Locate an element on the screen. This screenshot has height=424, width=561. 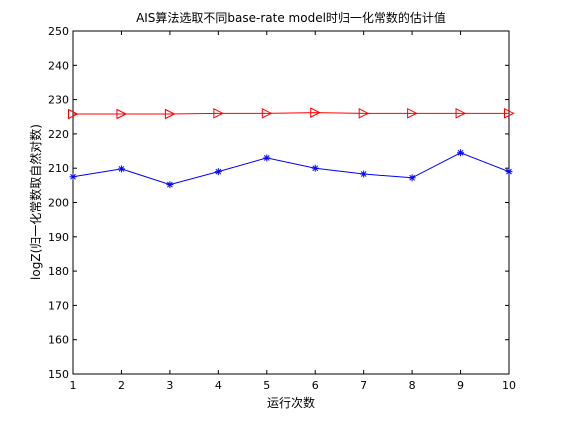
x-tick-label: 10 is located at coordinates (509, 385).